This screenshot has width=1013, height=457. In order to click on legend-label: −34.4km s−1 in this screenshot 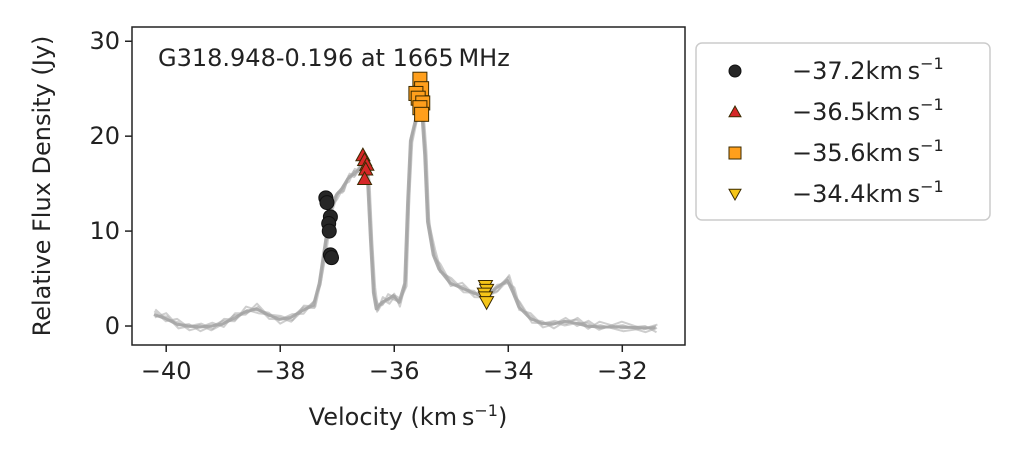, I will do `click(868, 192)`.